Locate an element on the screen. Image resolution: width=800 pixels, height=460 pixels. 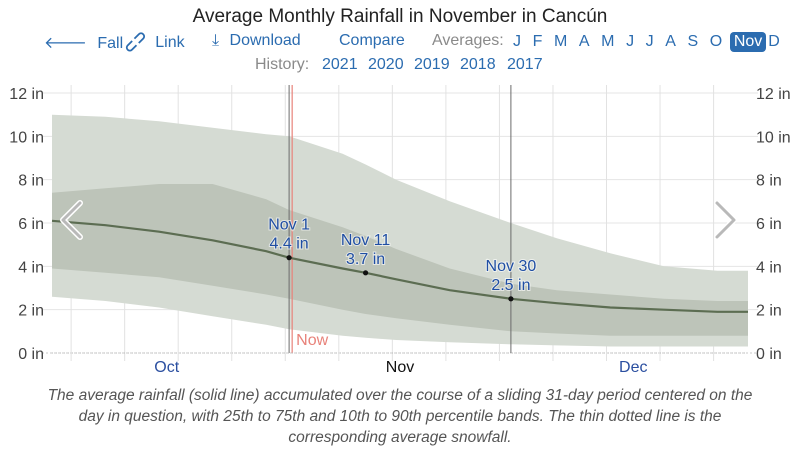
chevron-left-icon is located at coordinates (71, 220).